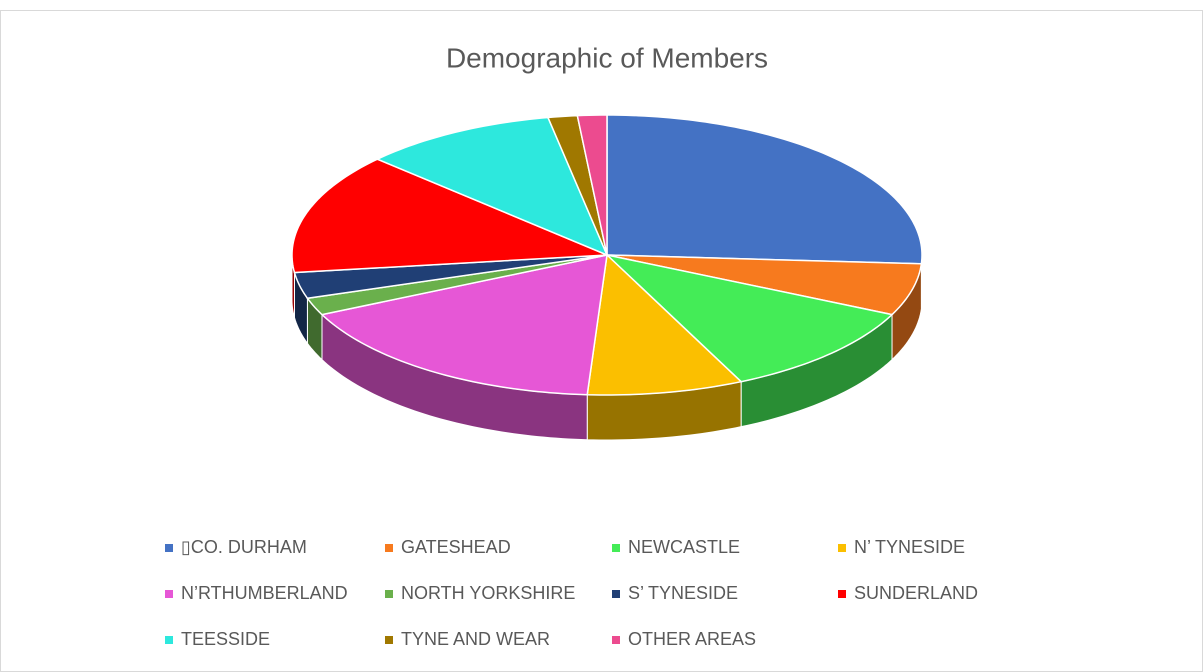  What do you see at coordinates (225, 639) in the screenshot?
I see `legend-label: TEESSIDE` at bounding box center [225, 639].